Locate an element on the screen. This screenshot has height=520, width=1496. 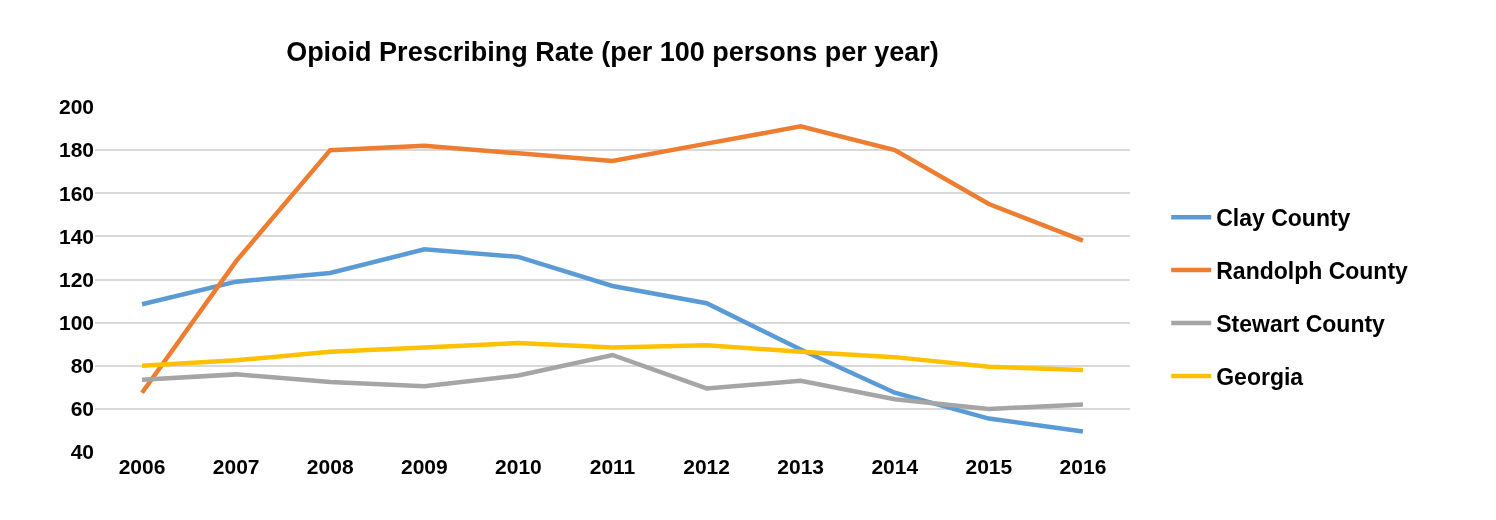
y-tick-label: 200 is located at coordinates (76, 107).